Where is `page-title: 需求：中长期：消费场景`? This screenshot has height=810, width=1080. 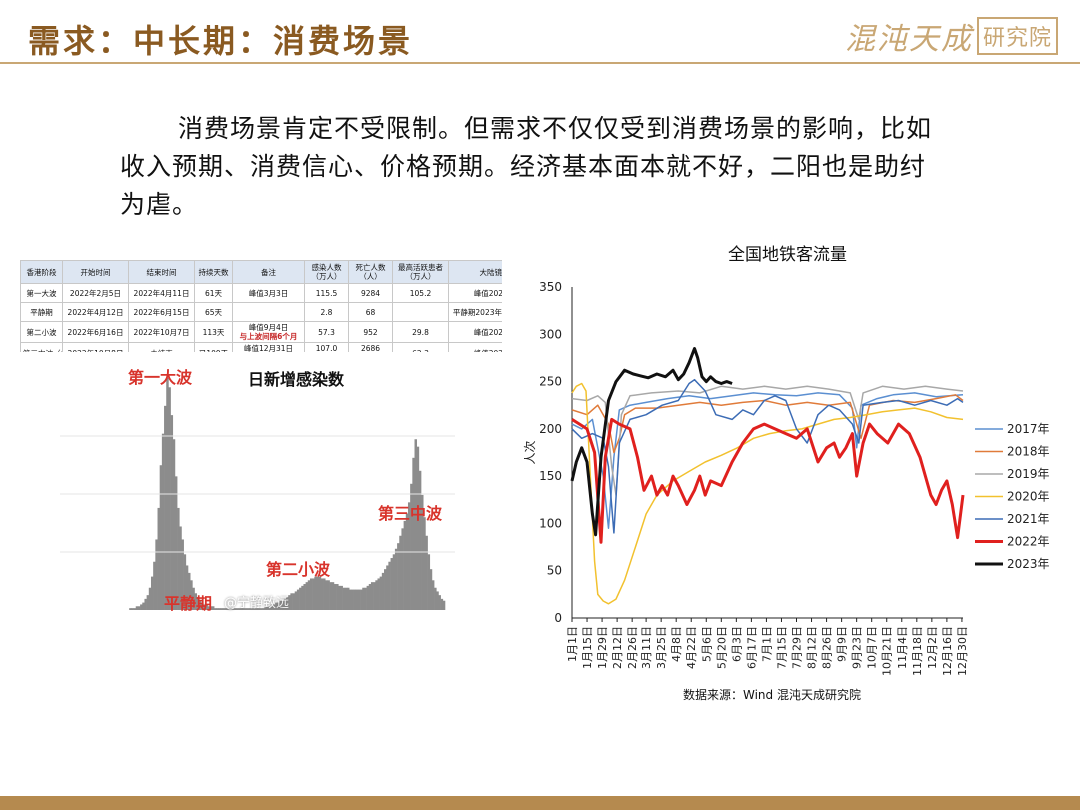
page-title: 需求：中长期：消费场景 is located at coordinates (221, 41).